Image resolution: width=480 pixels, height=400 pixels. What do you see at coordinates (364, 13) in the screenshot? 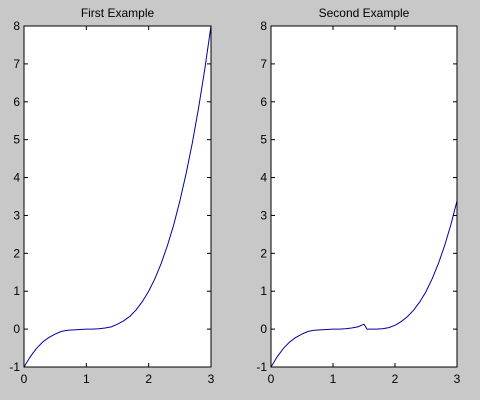
I see `chart-title: Second Example` at bounding box center [364, 13].